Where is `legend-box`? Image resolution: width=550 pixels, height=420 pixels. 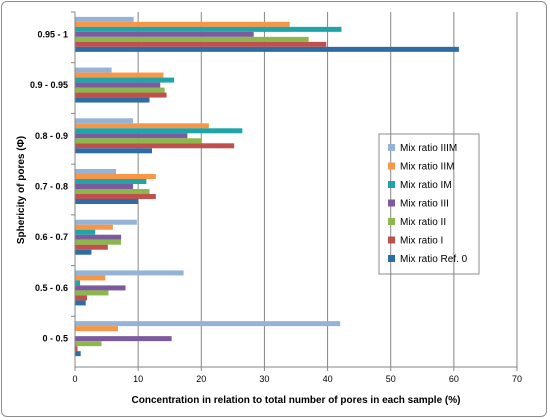 legend-box is located at coordinates (429, 204).